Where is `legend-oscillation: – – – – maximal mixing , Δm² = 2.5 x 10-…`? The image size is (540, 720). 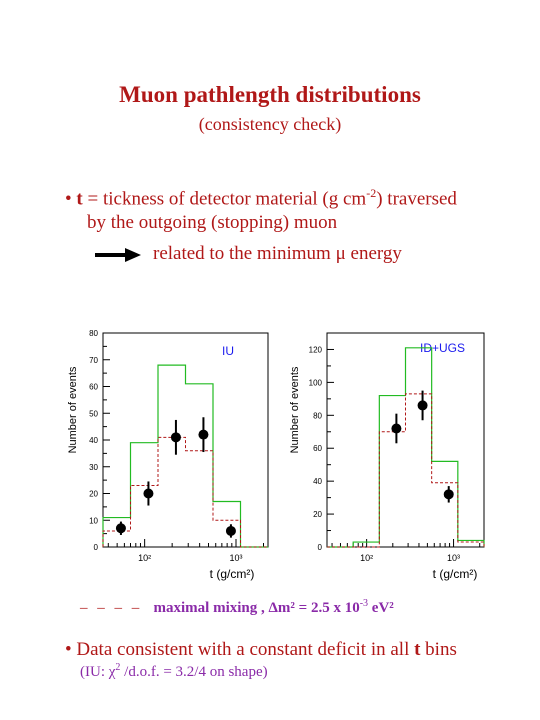
legend-oscillation: – – – – maximal mixing , Δm² = 2.5 x 10-… is located at coordinates (237, 607).